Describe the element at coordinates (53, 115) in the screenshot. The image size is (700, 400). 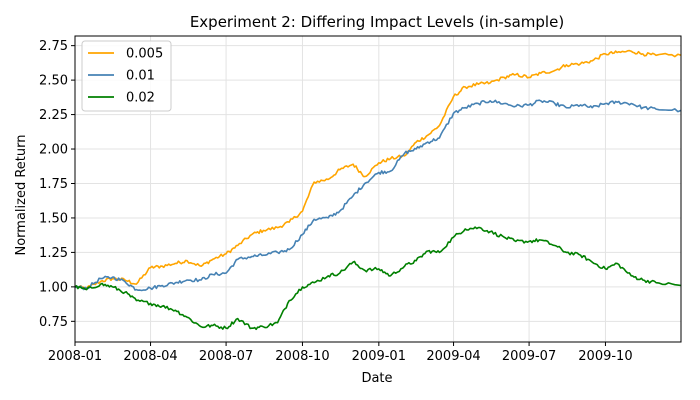
I see `y-tick-label: 2.25` at that location.